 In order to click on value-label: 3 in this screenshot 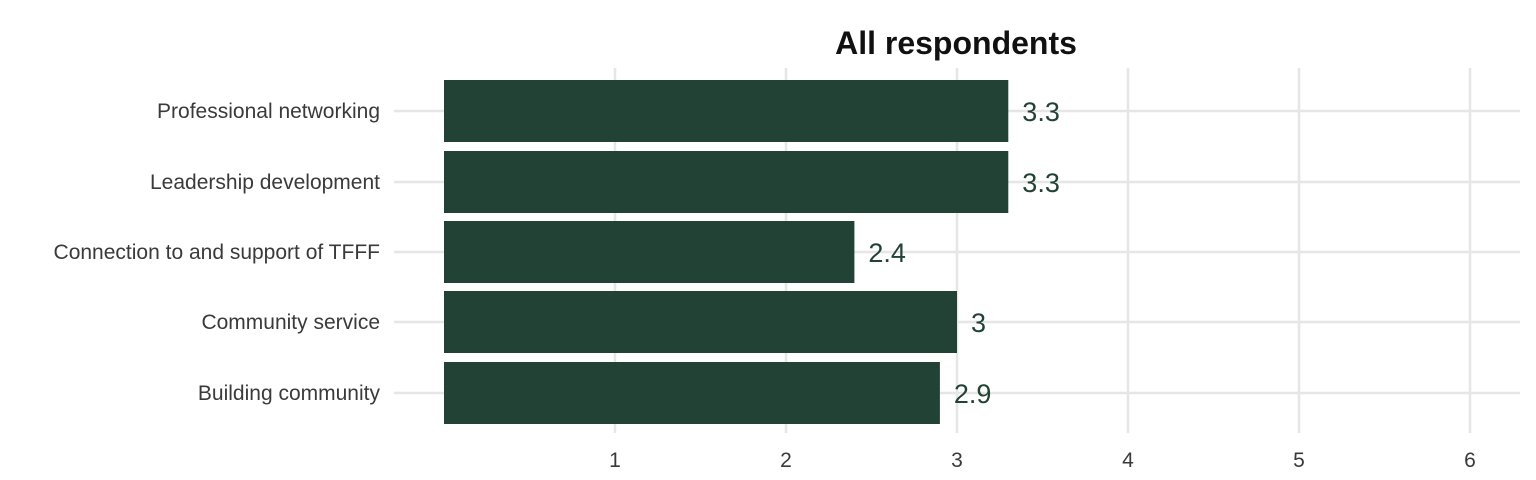, I will do `click(978, 323)`.